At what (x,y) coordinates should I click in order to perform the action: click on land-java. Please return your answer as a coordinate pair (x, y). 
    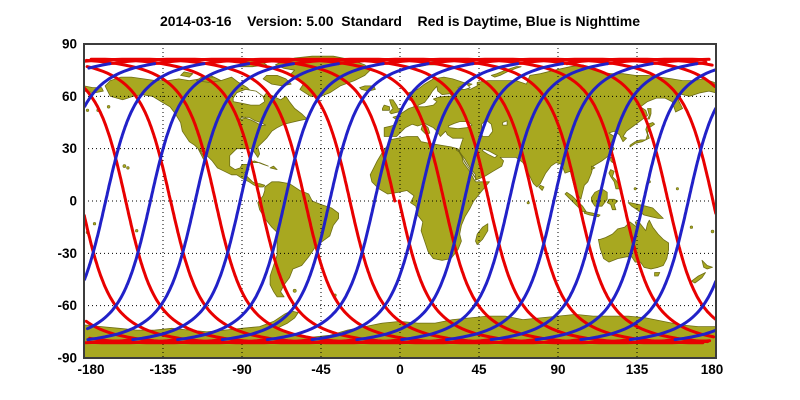
    Looking at the image, I should click on (592, 214).